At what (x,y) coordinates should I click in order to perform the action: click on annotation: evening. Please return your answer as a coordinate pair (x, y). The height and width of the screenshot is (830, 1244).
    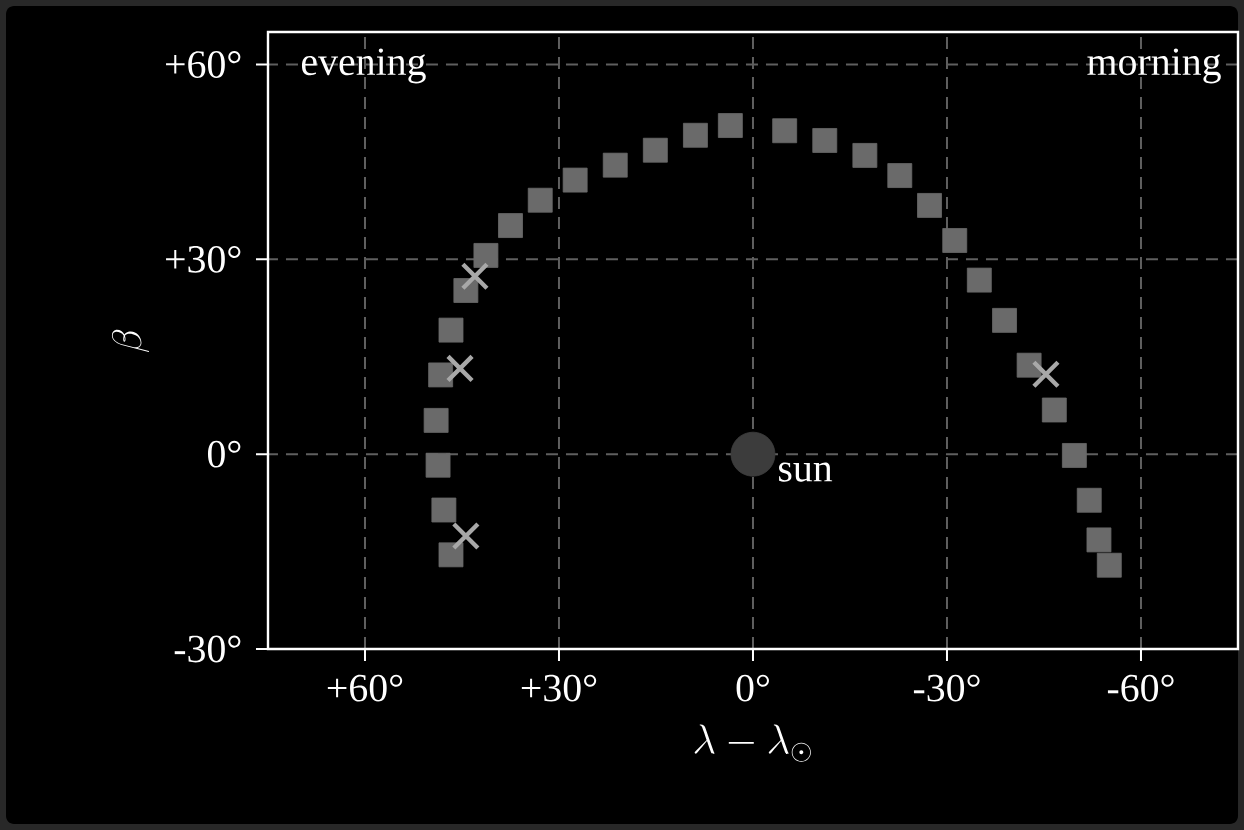
    Looking at the image, I should click on (363, 66).